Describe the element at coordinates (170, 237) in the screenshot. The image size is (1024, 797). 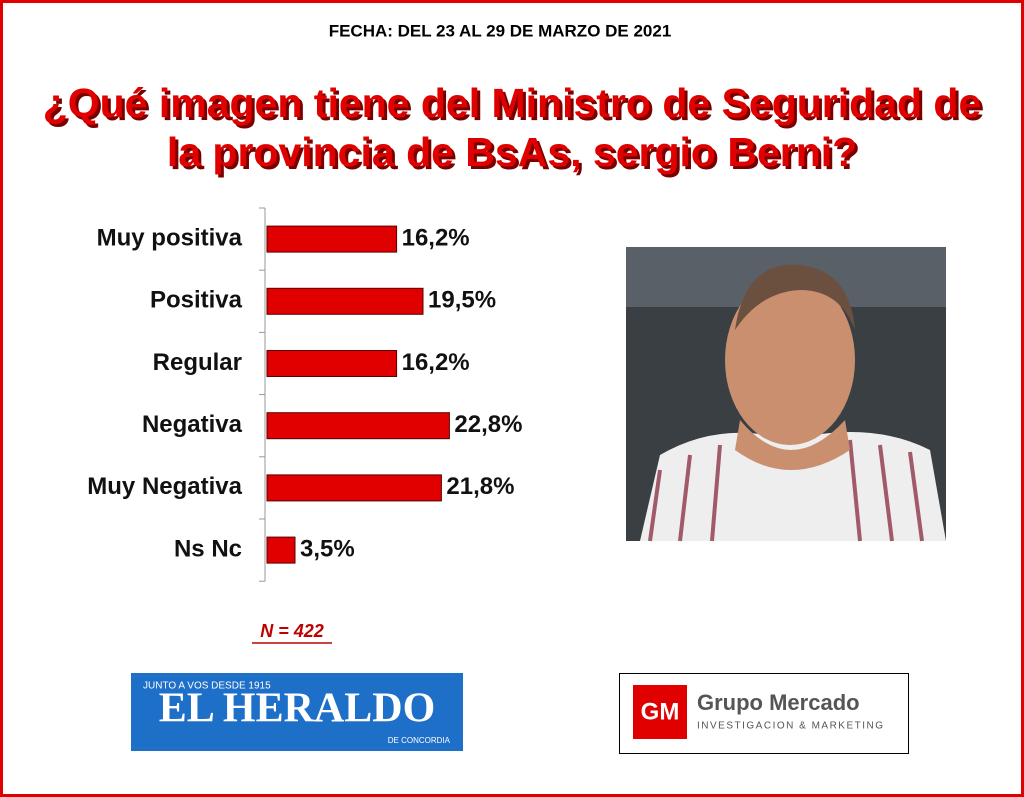
I see `category-label: Muy positiva` at that location.